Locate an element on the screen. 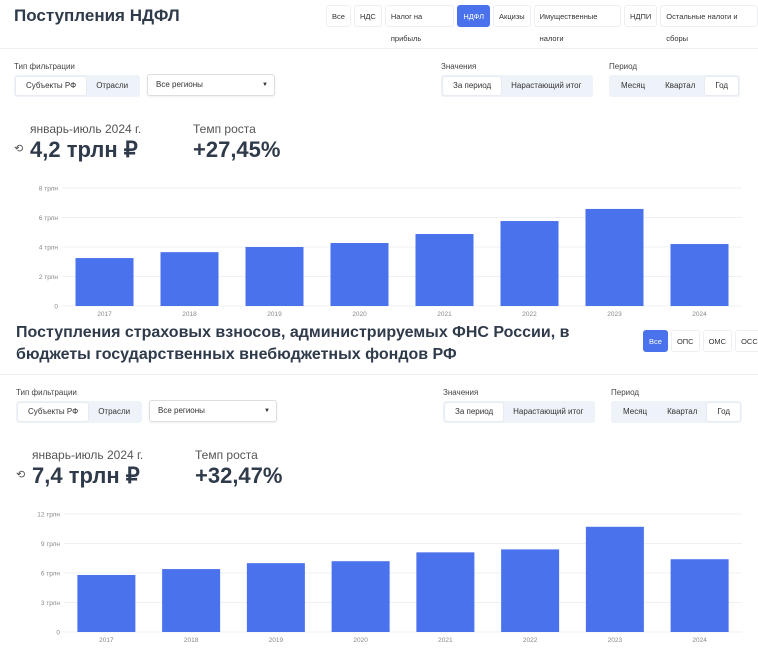 The image size is (758, 648). tab-item: Акцизы is located at coordinates (512, 16).